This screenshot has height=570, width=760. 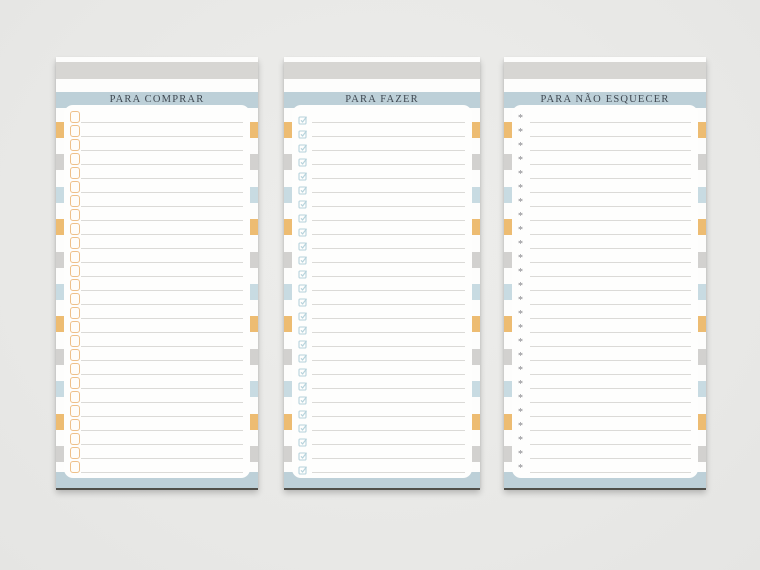 I want to click on list-title: PARA FAZER, so click(x=382, y=99).